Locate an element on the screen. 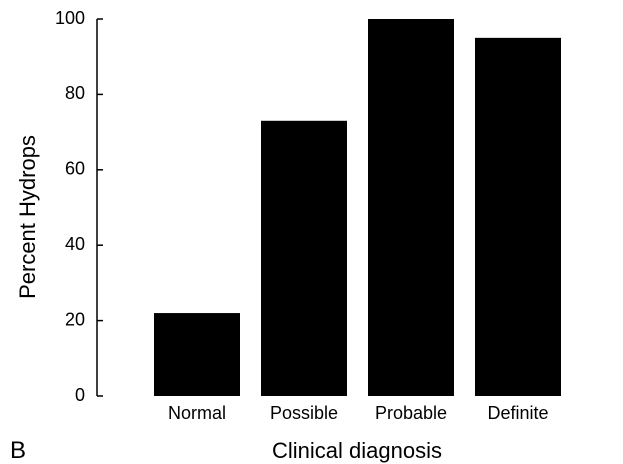  y-tick-label: 0 is located at coordinates (80, 395).